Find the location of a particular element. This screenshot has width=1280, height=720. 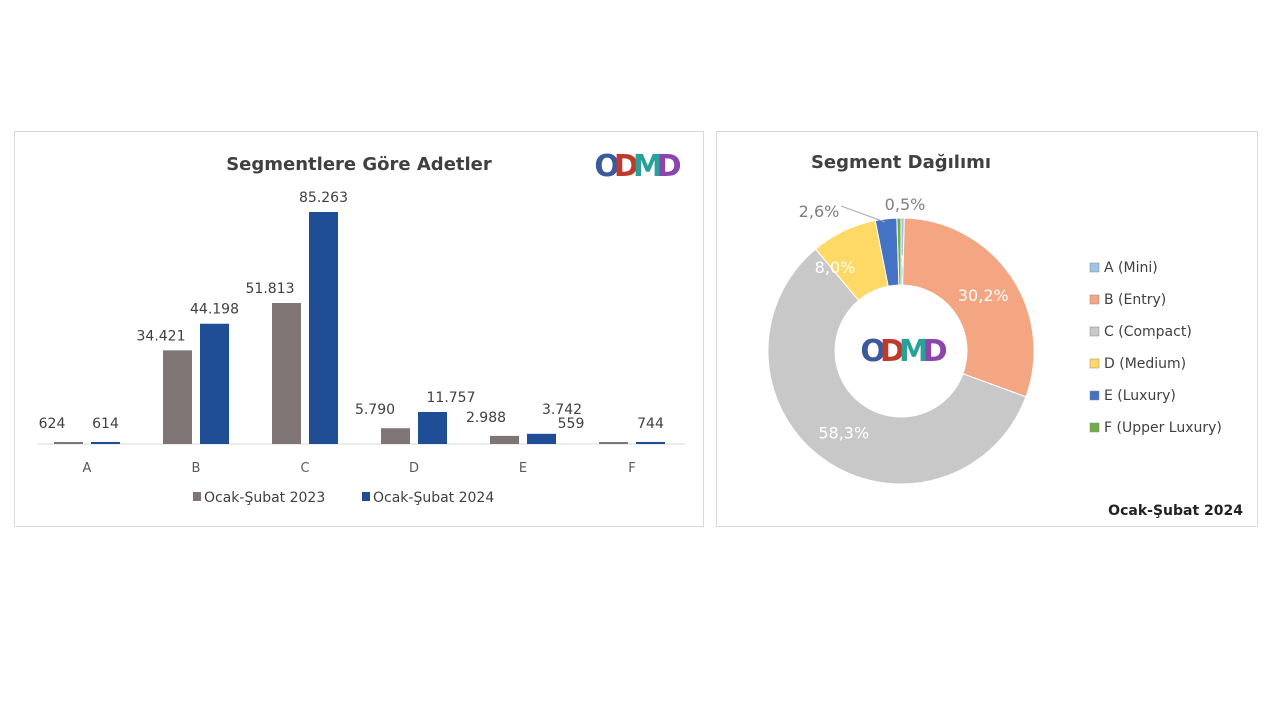

legend-label: Ocak-Şubat 2024 is located at coordinates (433, 498).